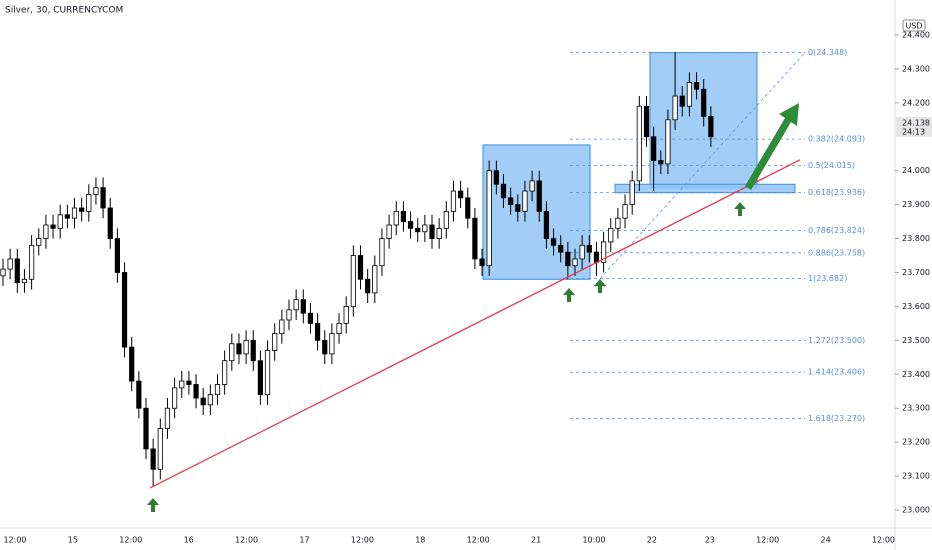 The height and width of the screenshot is (550, 932). Describe the element at coordinates (836, 340) in the screenshot. I see `fib-label: 1.272(23.500)` at that location.